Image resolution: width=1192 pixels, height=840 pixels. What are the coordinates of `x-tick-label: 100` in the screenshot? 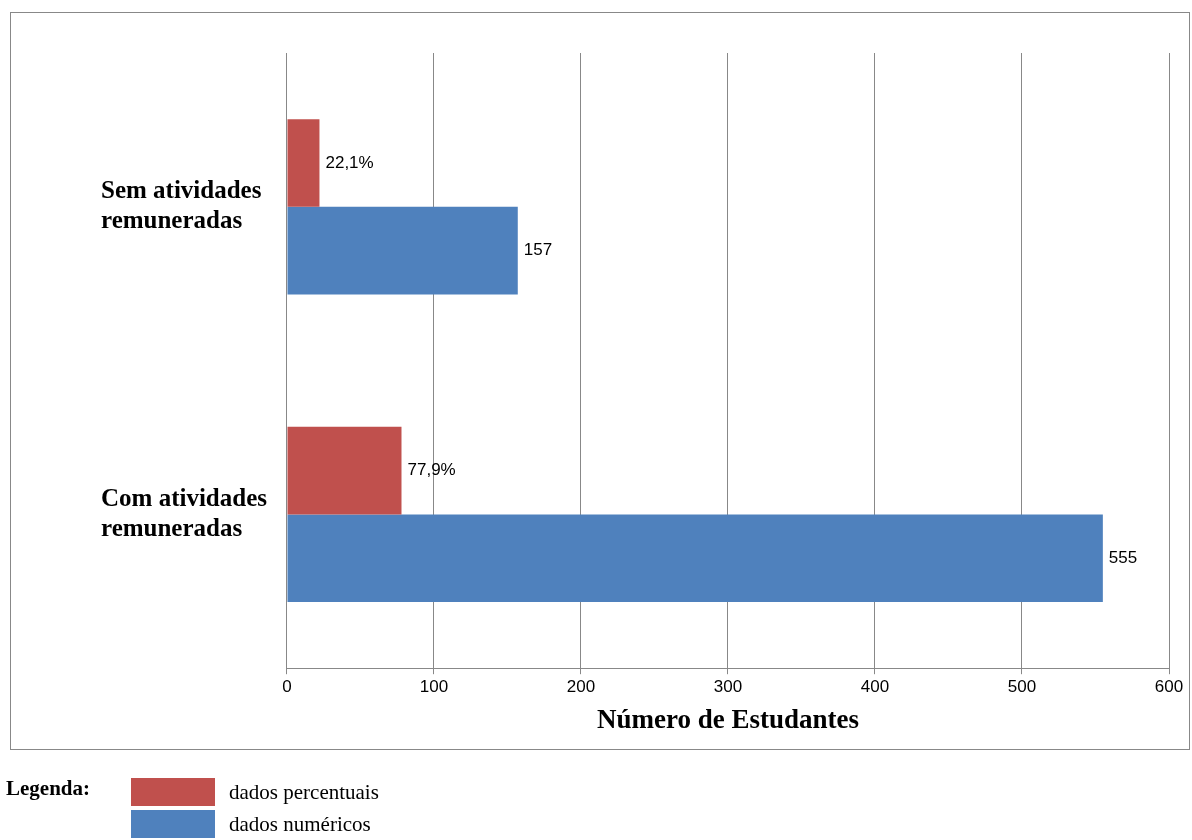 It's located at (434, 687).